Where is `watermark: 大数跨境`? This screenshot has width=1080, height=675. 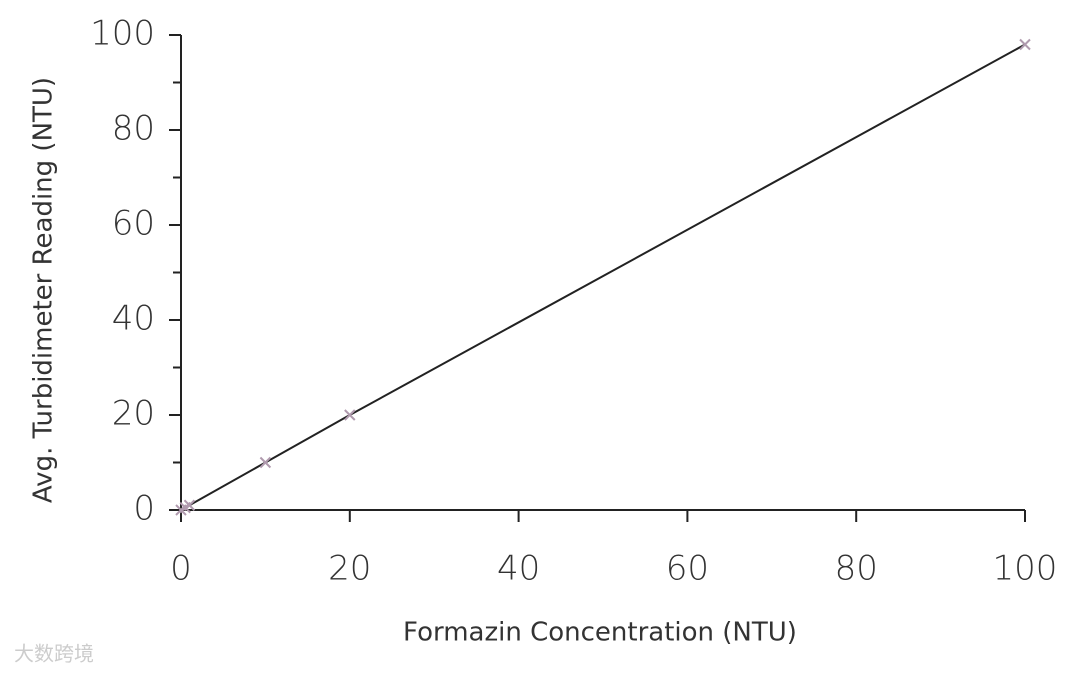
watermark: 大数跨境 is located at coordinates (54, 654).